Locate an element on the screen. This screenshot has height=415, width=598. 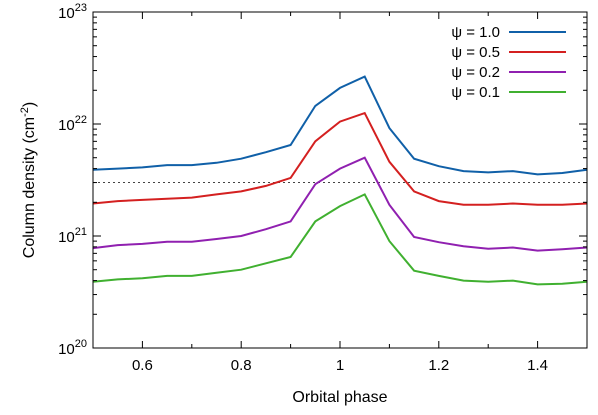
y-tick-label: 1023 is located at coordinates (72, 12).